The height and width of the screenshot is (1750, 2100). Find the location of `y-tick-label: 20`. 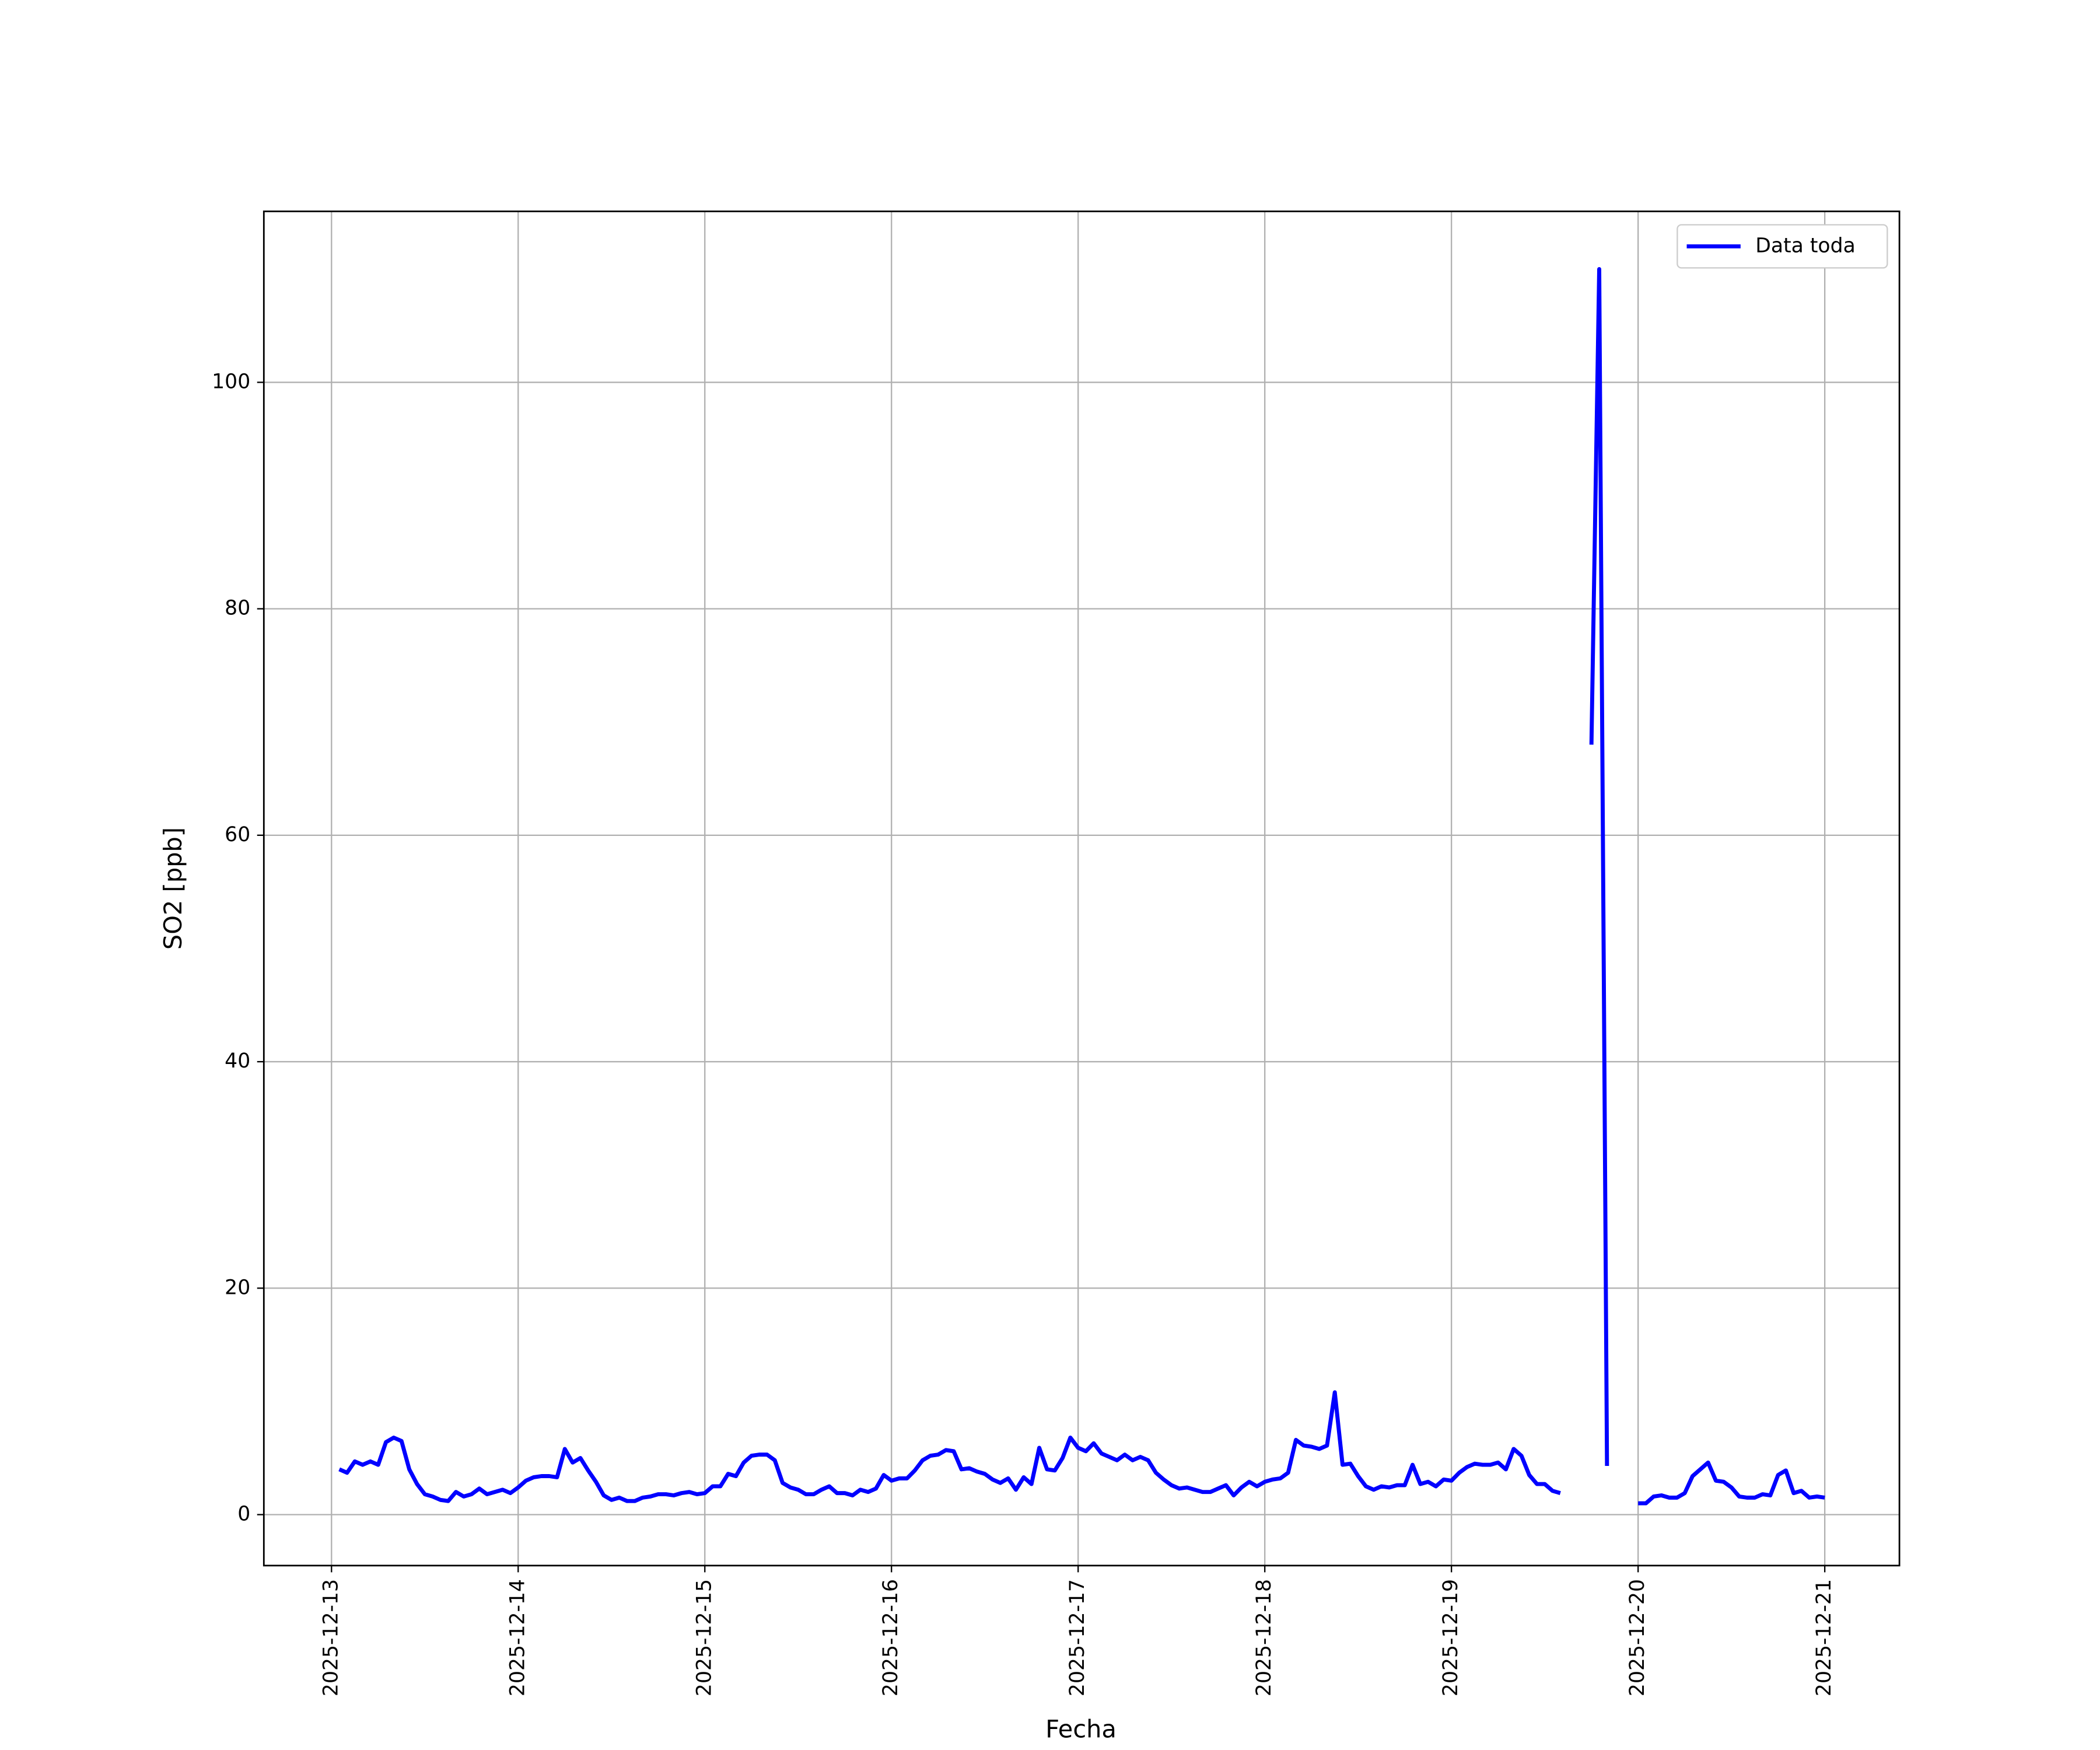

y-tick-label: 20 is located at coordinates (237, 1287).